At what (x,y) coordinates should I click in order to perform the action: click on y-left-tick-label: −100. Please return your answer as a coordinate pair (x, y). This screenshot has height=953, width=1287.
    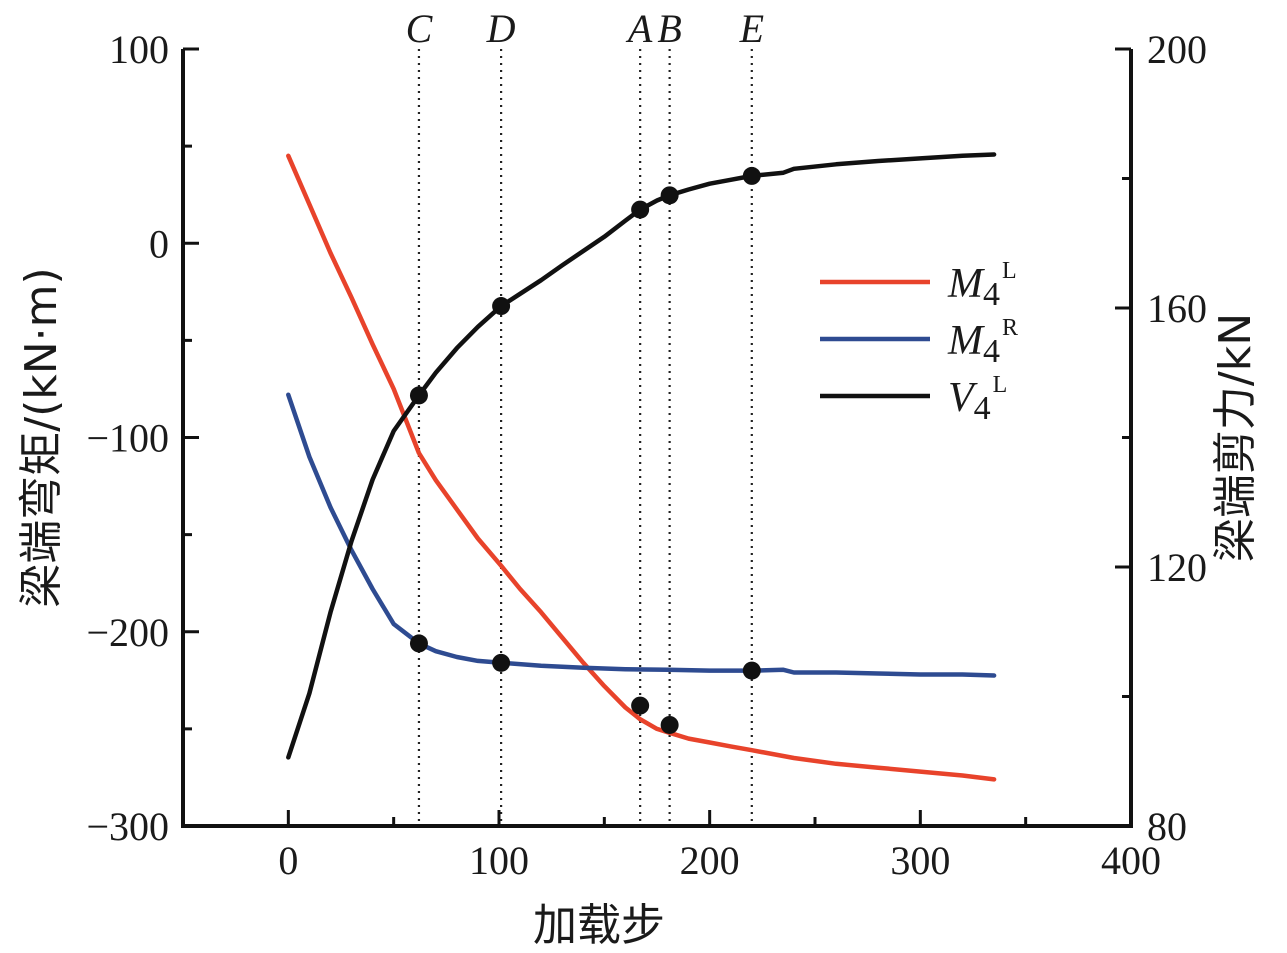
    Looking at the image, I should click on (127, 438).